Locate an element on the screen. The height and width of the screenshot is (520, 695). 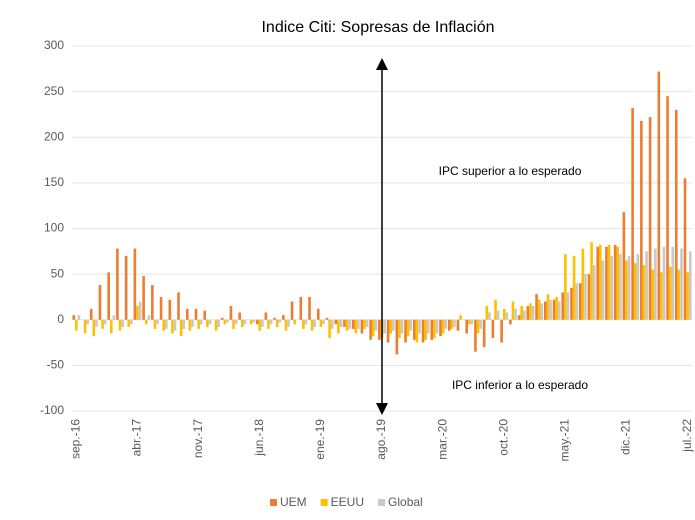
y-tick-label: 300 is located at coordinates (54, 45).